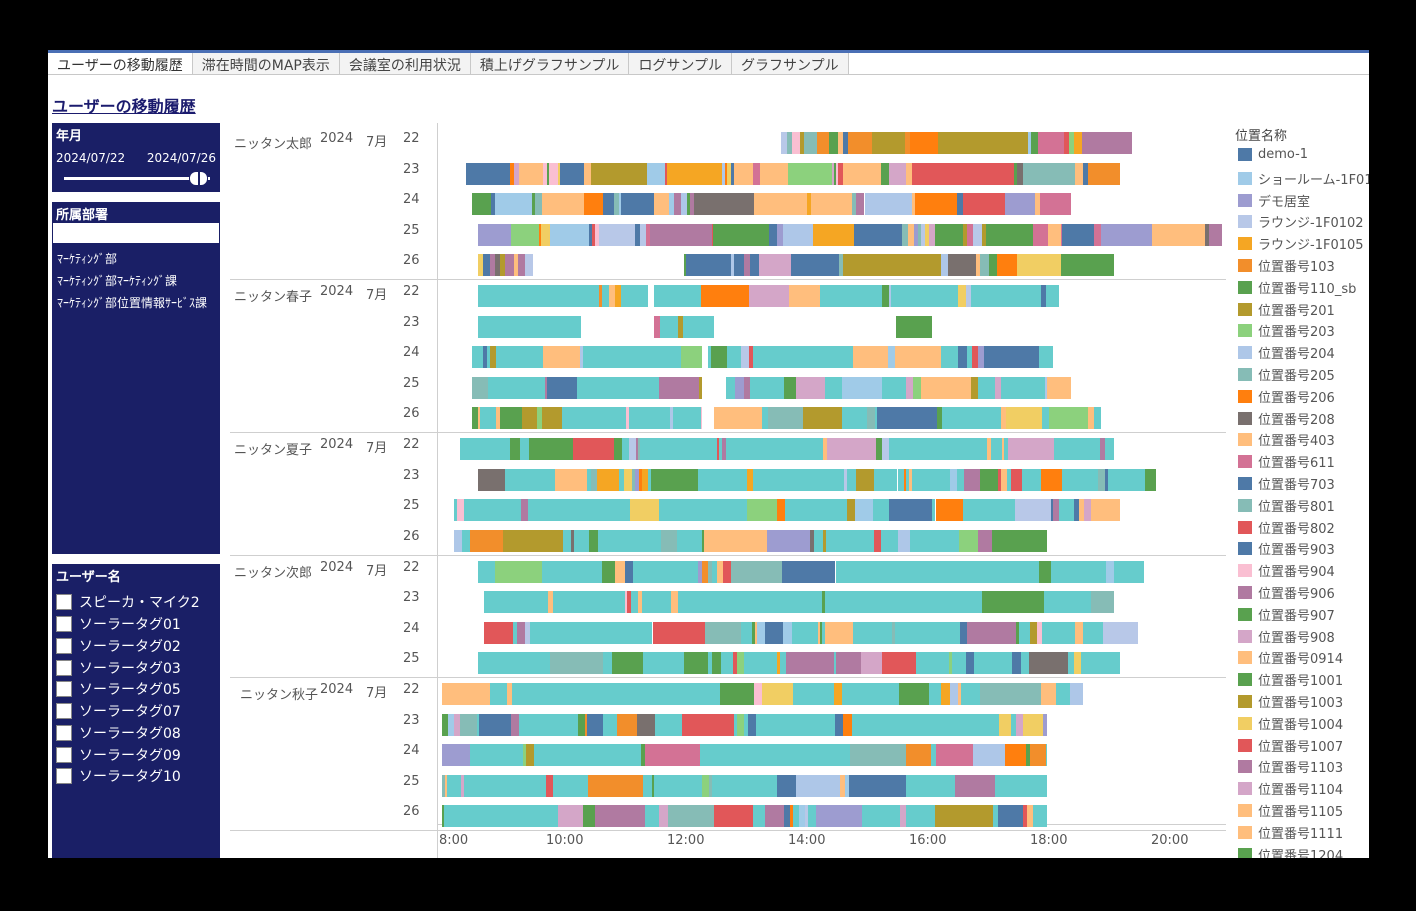 This screenshot has height=911, width=1416. I want to click on tab-stay-map: 滞在時間のMAP表示, so click(266, 63).